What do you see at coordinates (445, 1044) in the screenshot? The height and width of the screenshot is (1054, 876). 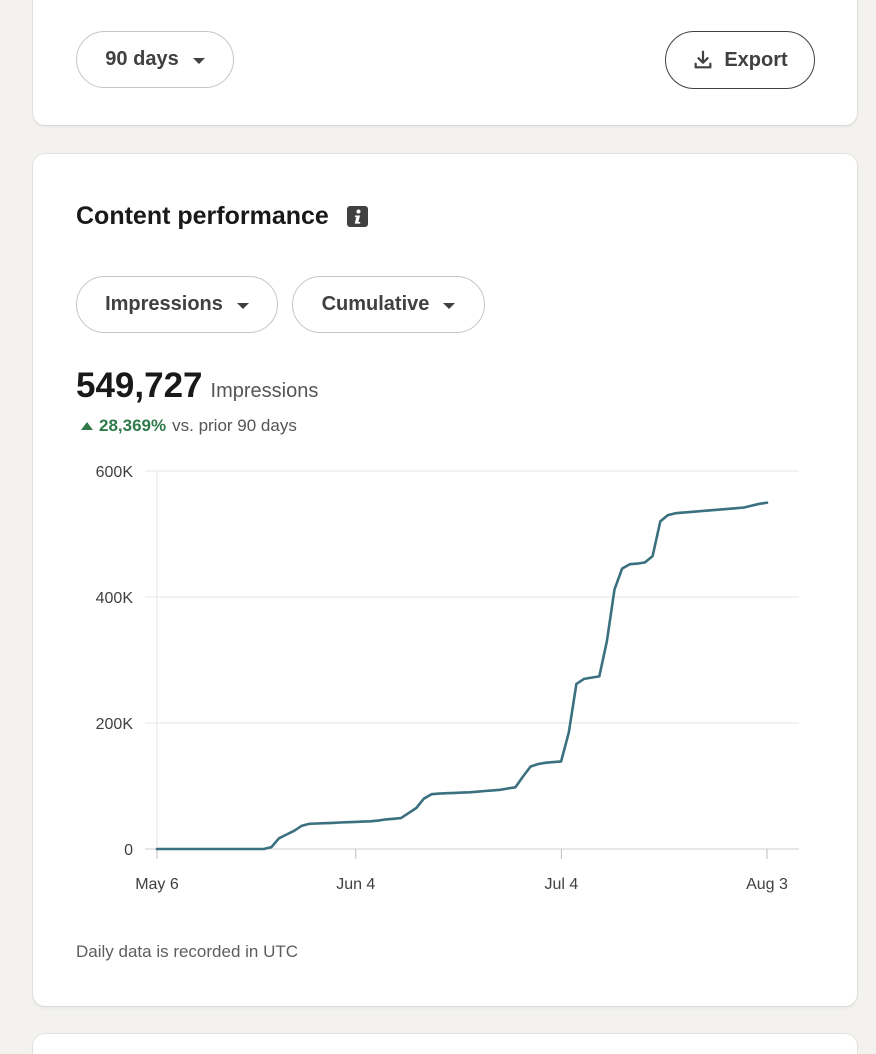 I see `next-card` at bounding box center [445, 1044].